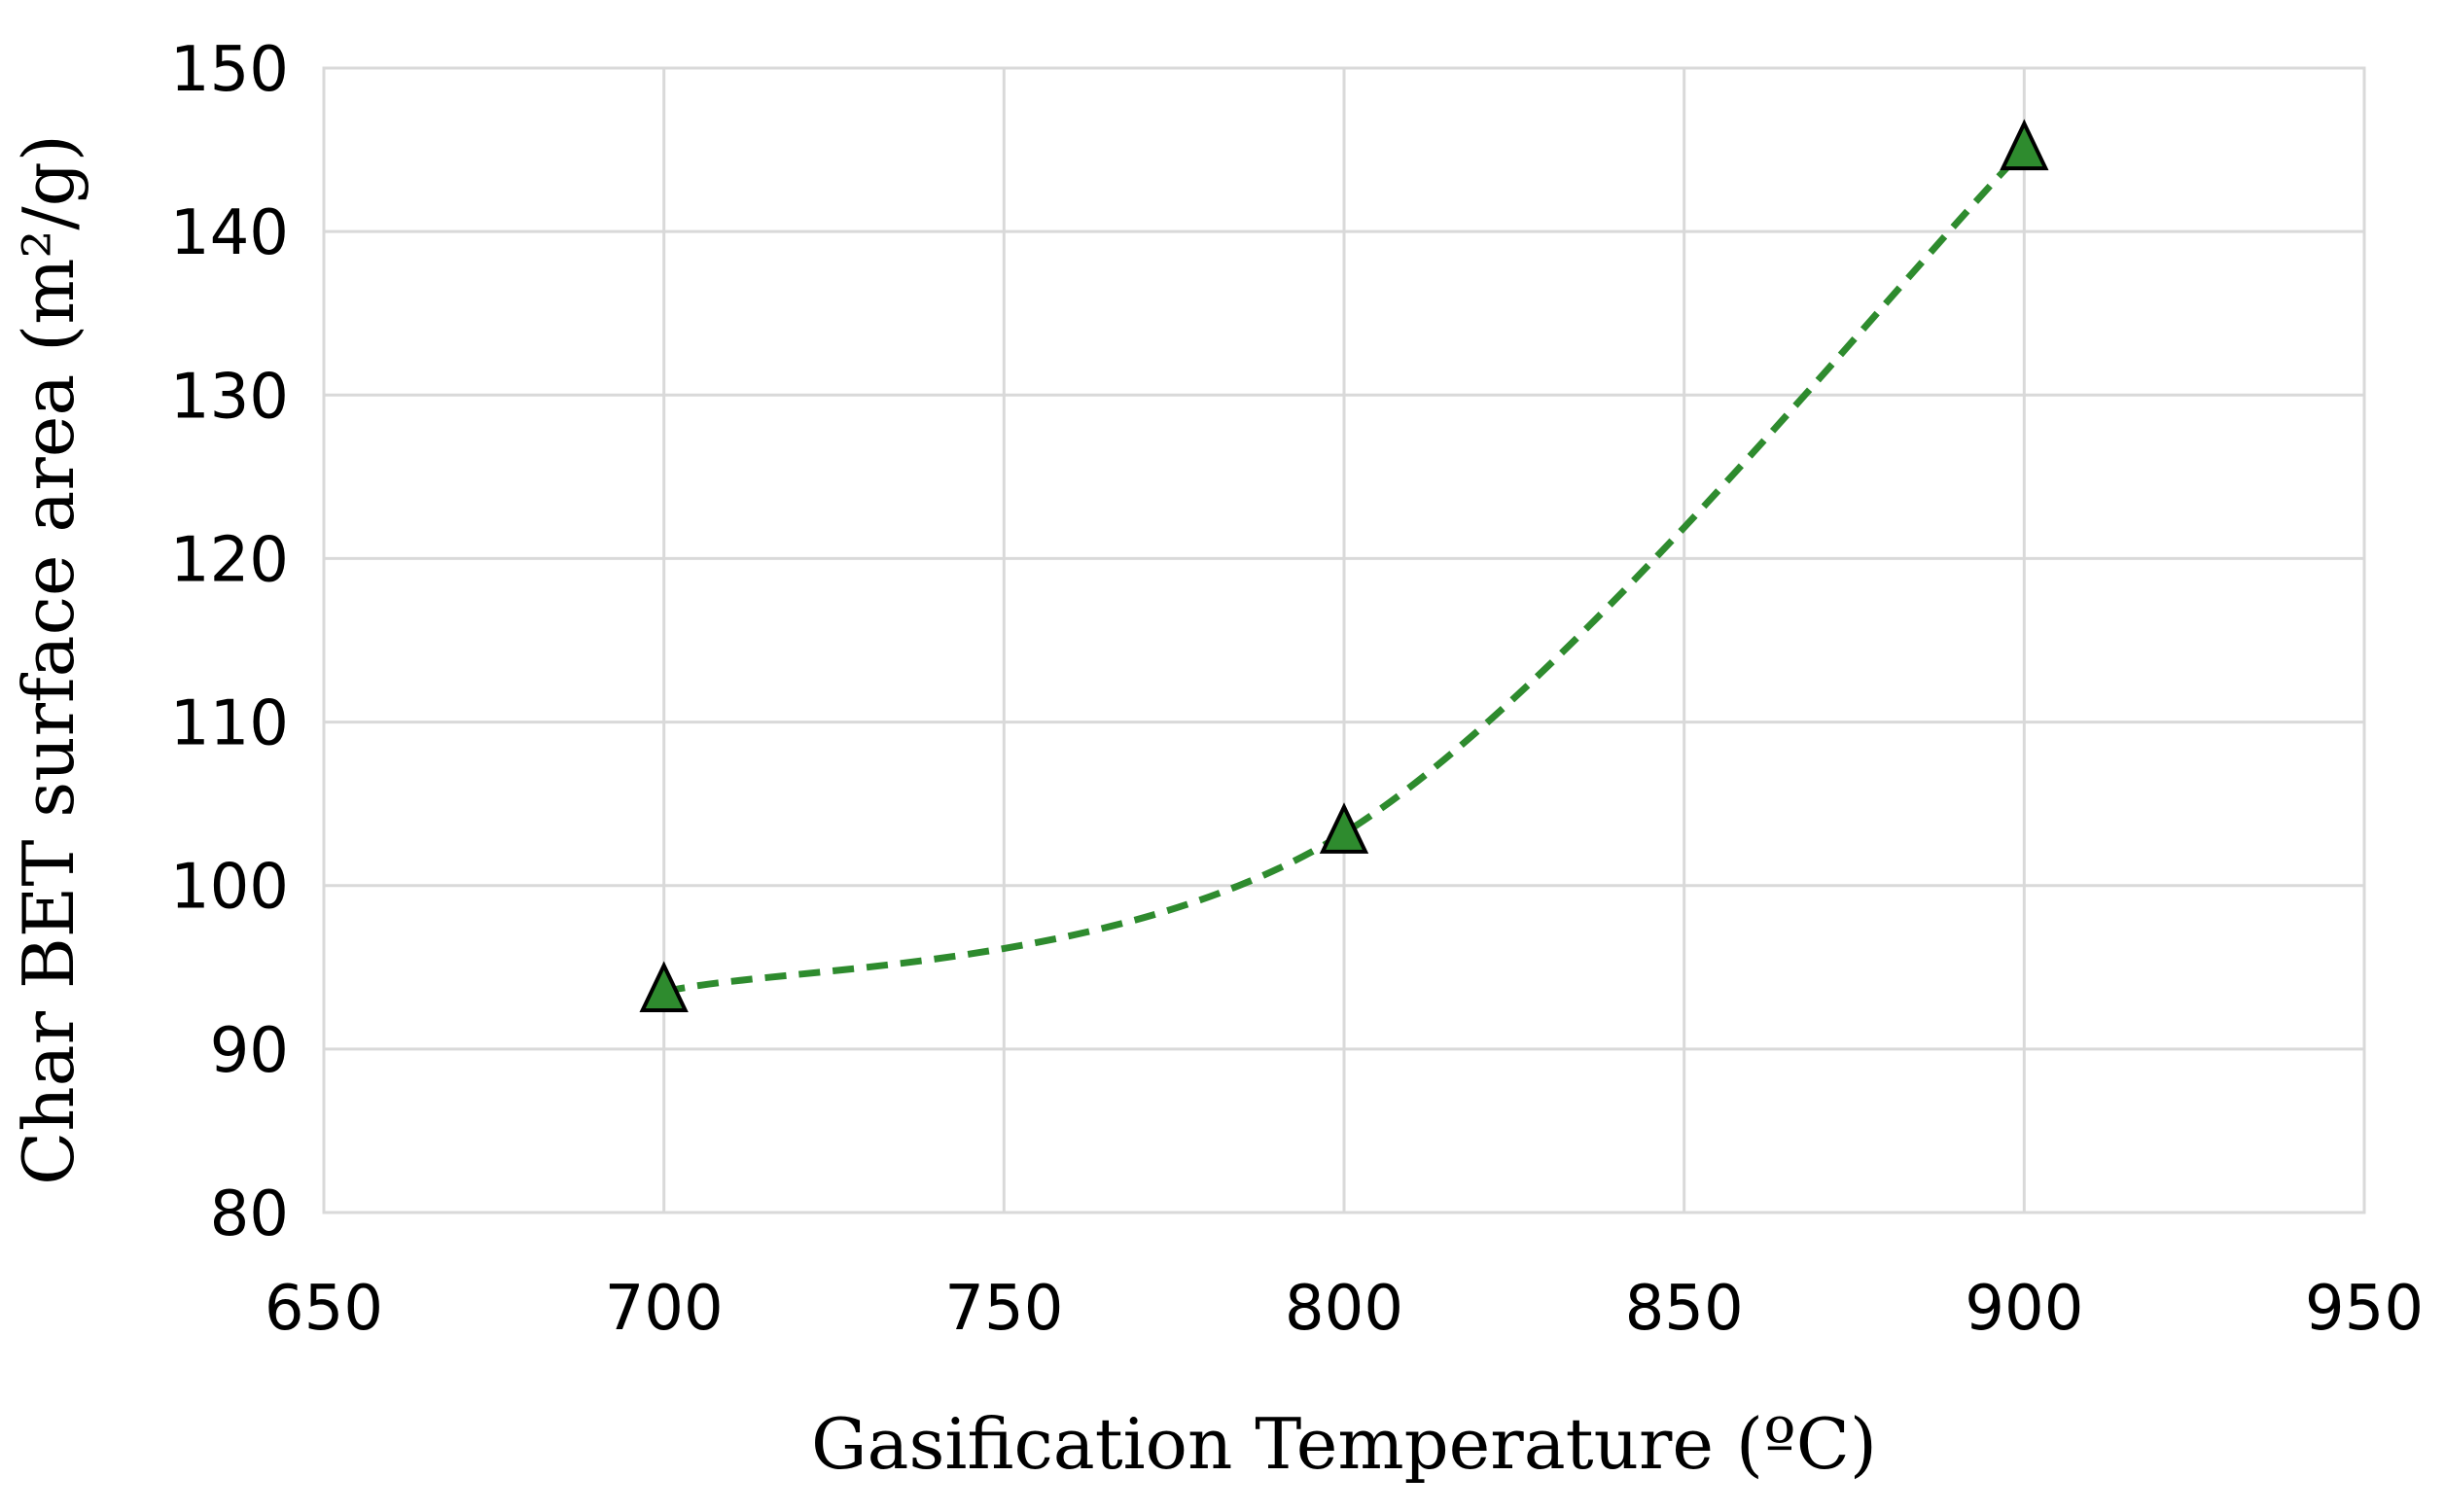  What do you see at coordinates (1003, 1309) in the screenshot?
I see `x-tick-label: 750` at bounding box center [1003, 1309].